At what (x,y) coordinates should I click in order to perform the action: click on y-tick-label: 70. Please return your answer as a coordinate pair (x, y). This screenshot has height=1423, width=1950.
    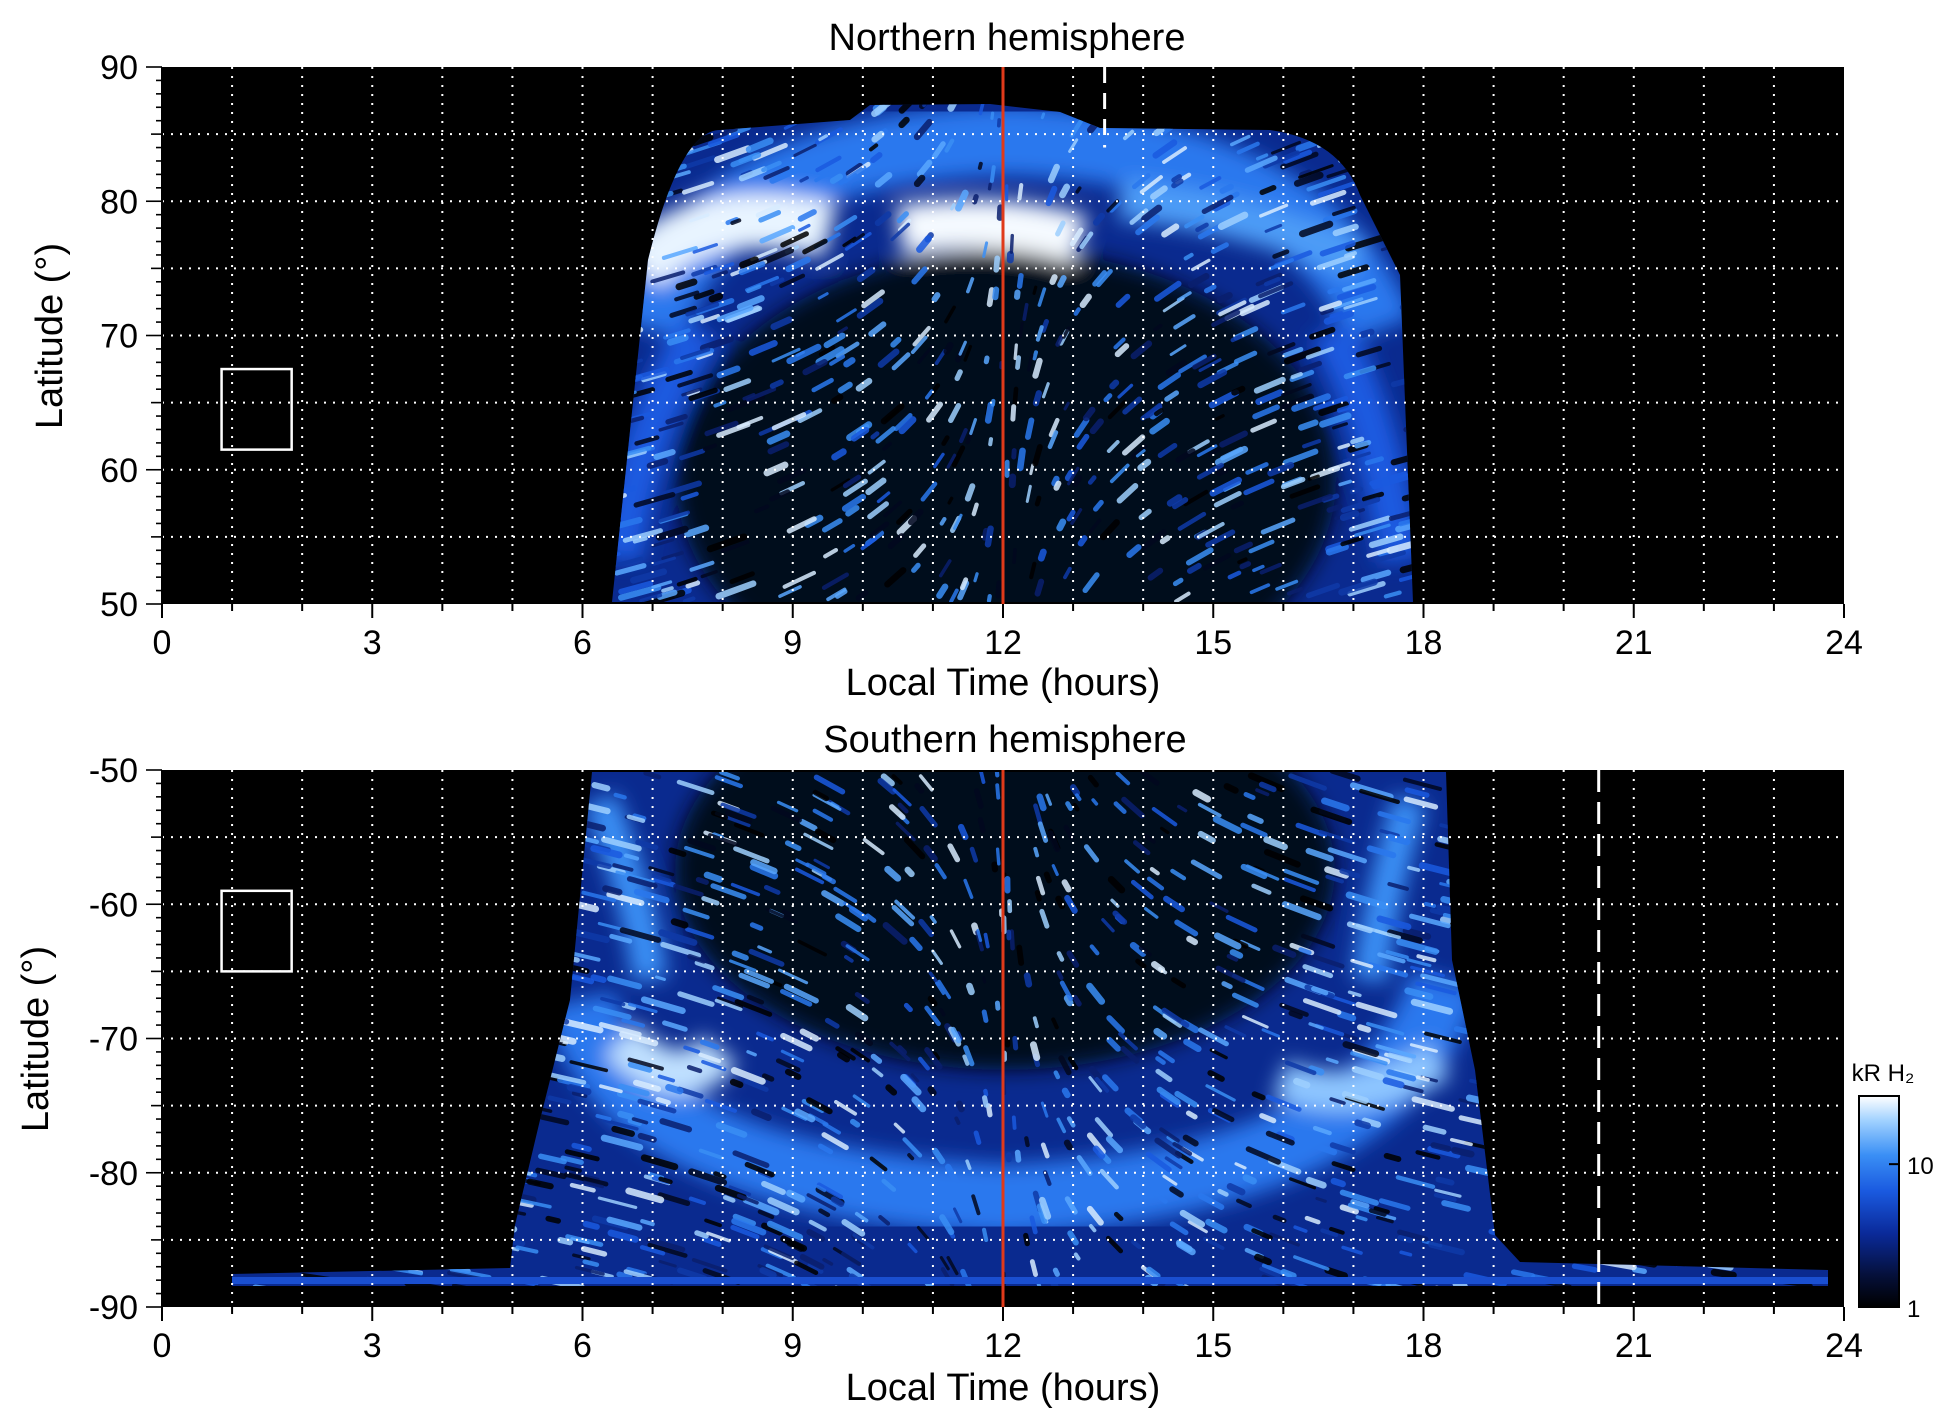
    Looking at the image, I should click on (119, 337).